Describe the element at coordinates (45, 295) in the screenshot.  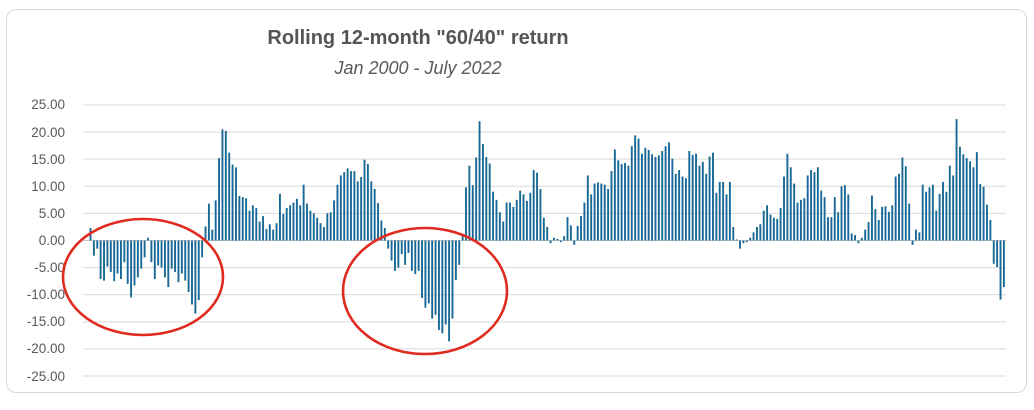
I see `y-axis-tick-label: -10.00` at that location.